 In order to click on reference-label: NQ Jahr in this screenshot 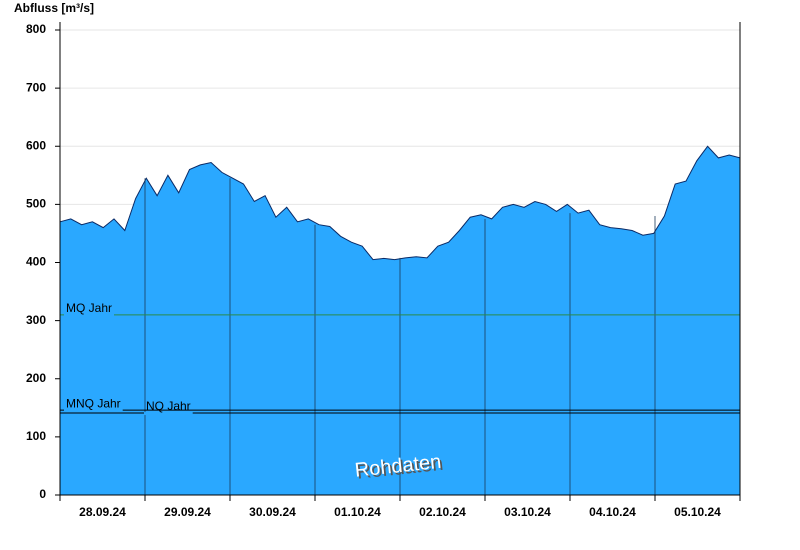, I will do `click(168, 406)`.